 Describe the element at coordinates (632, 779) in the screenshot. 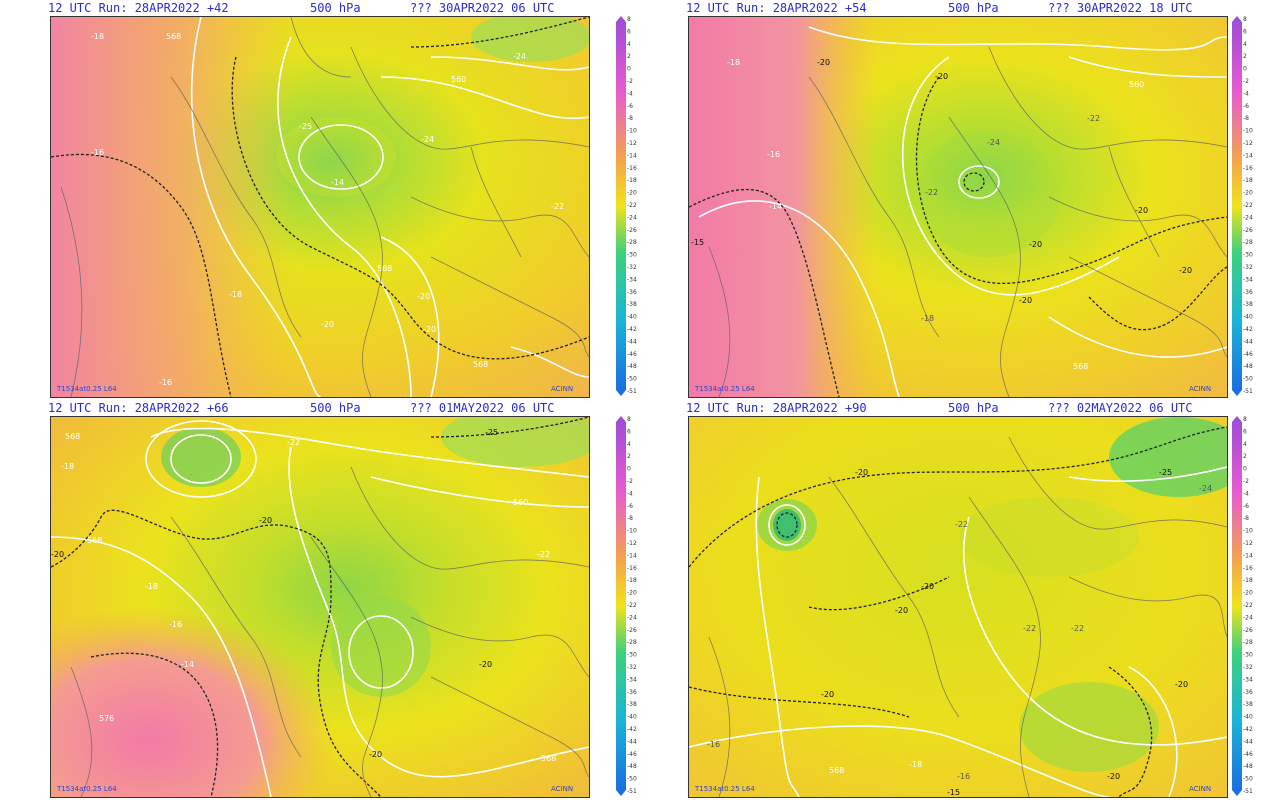

I see `colorbar-tick-label: -50` at that location.